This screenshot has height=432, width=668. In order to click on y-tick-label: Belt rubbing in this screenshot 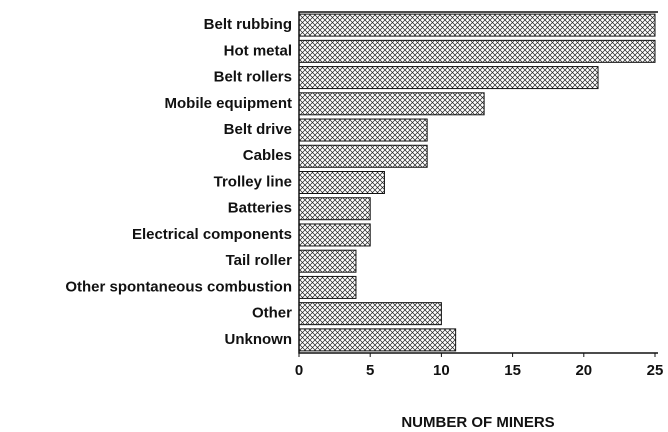, I will do `click(248, 24)`.